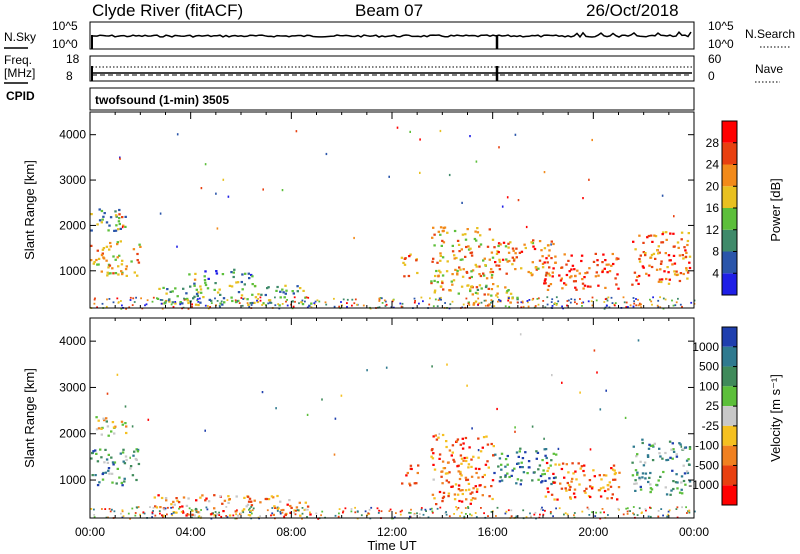 The height and width of the screenshot is (554, 800). What do you see at coordinates (29, 210) in the screenshot?
I see `power-ylabel: Slant Range [km]` at bounding box center [29, 210].